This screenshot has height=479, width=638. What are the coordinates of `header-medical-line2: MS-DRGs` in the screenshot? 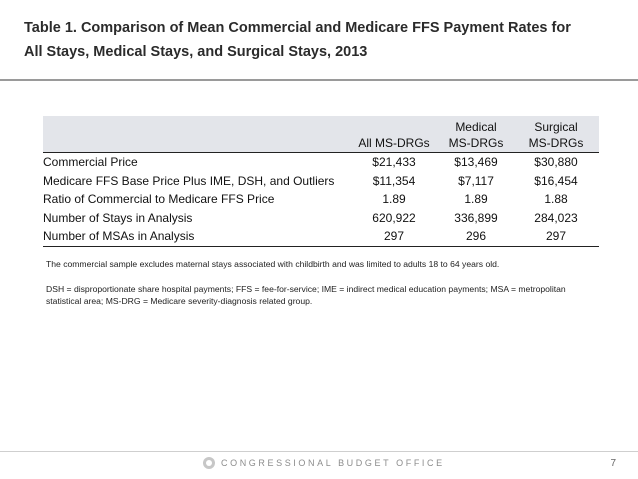 It's located at (476, 143).